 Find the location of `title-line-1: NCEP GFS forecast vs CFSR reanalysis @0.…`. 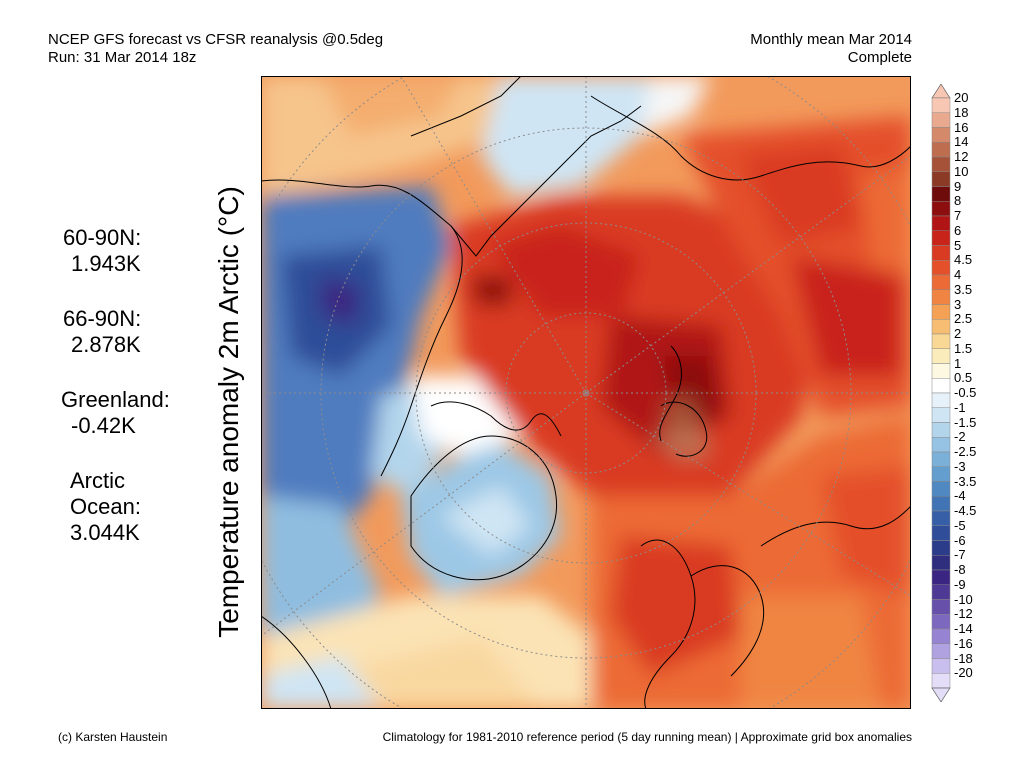

title-line-1: NCEP GFS forecast vs CFSR reanalysis @0.… is located at coordinates (216, 39).